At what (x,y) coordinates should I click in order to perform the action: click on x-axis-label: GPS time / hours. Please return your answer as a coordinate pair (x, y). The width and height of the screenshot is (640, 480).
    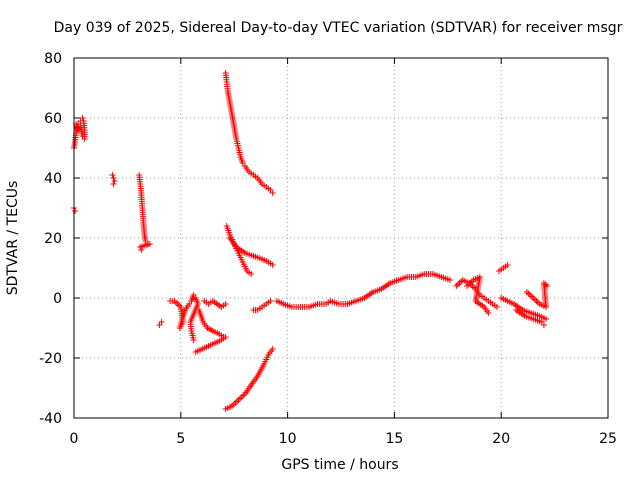
    Looking at the image, I should click on (339, 465).